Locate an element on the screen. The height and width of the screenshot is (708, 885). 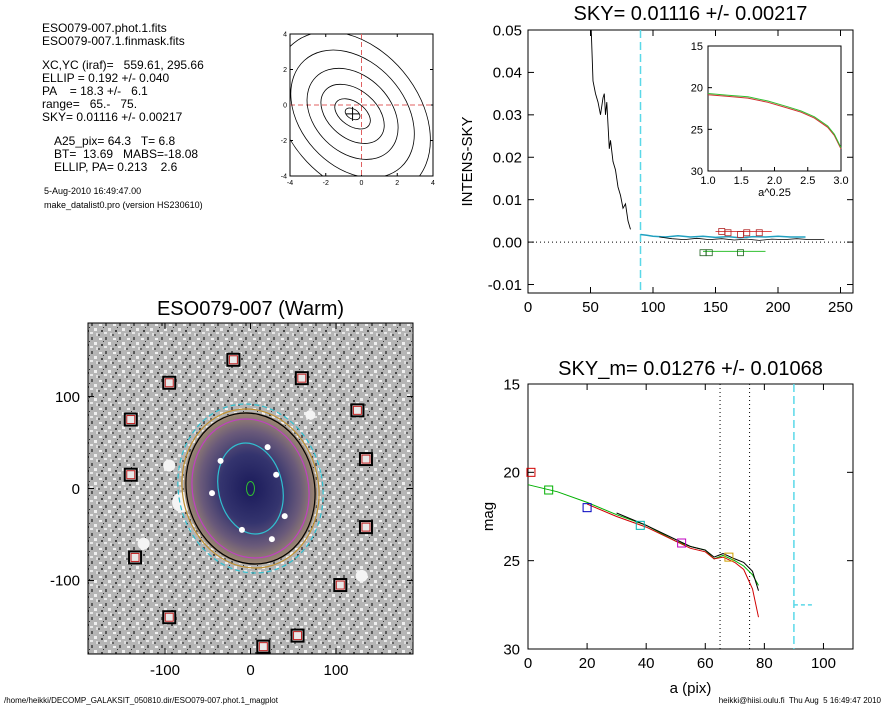
inset-y-tick-label: 25 is located at coordinates (697, 130).